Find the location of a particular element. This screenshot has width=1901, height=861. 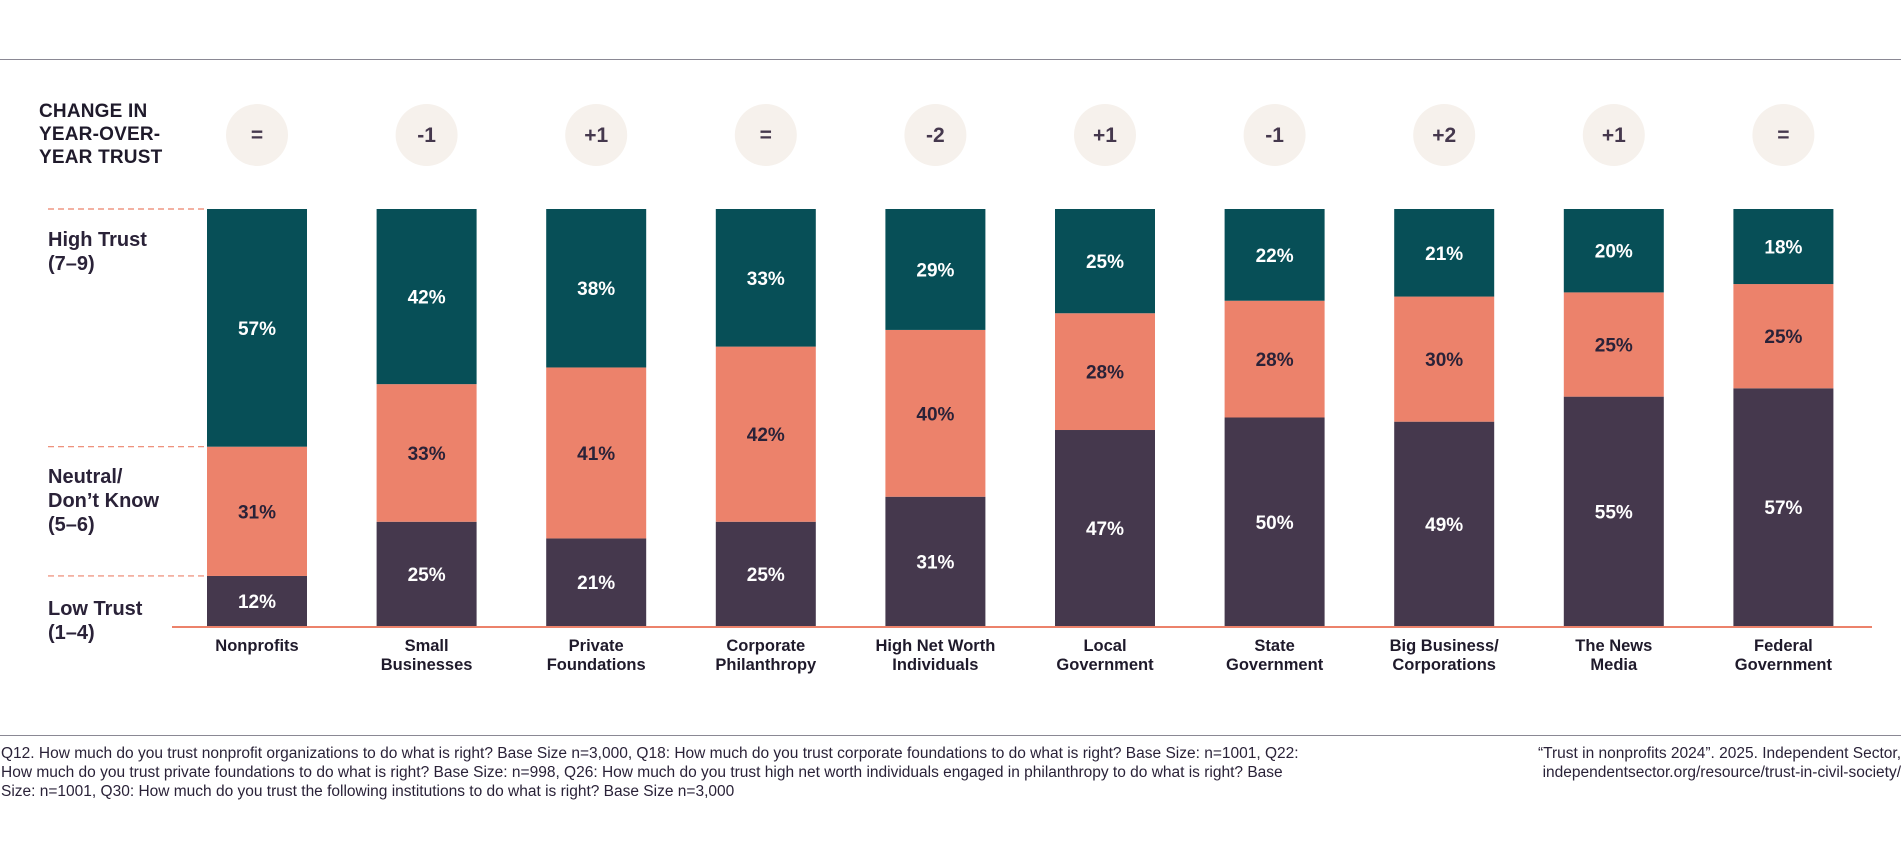

category-label: Nonprofits is located at coordinates (256, 646).